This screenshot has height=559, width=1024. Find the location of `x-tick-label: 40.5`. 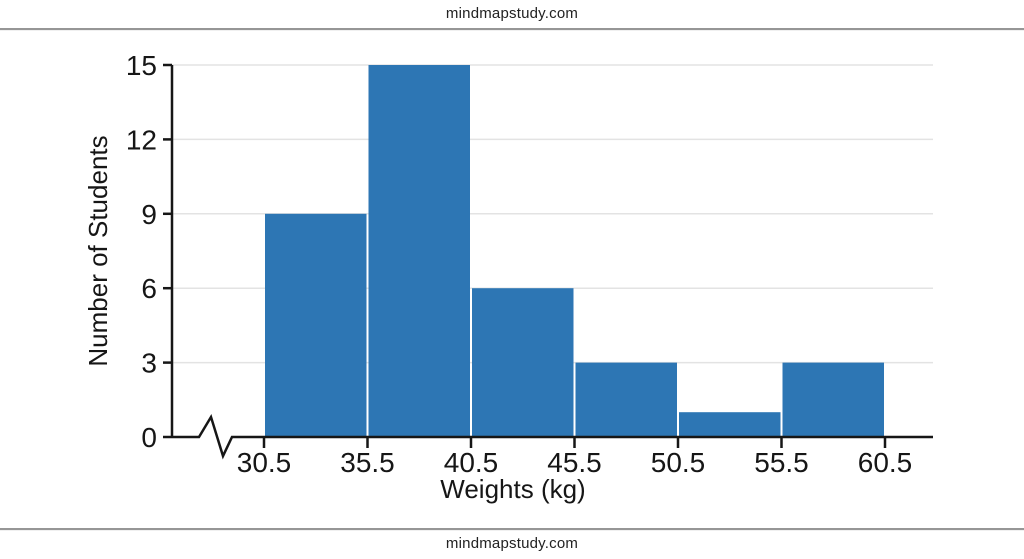

x-tick-label: 40.5 is located at coordinates (471, 462).